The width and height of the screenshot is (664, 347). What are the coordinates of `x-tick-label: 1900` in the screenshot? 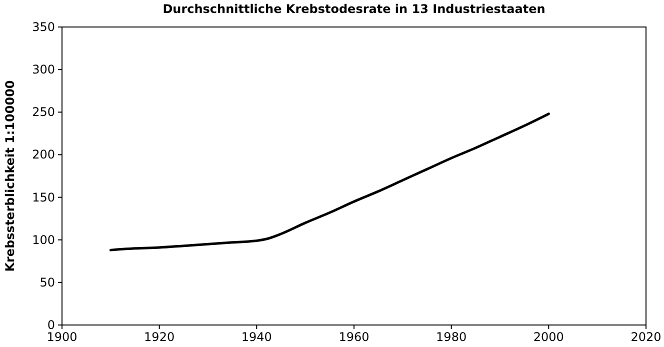 It's located at (62, 337).